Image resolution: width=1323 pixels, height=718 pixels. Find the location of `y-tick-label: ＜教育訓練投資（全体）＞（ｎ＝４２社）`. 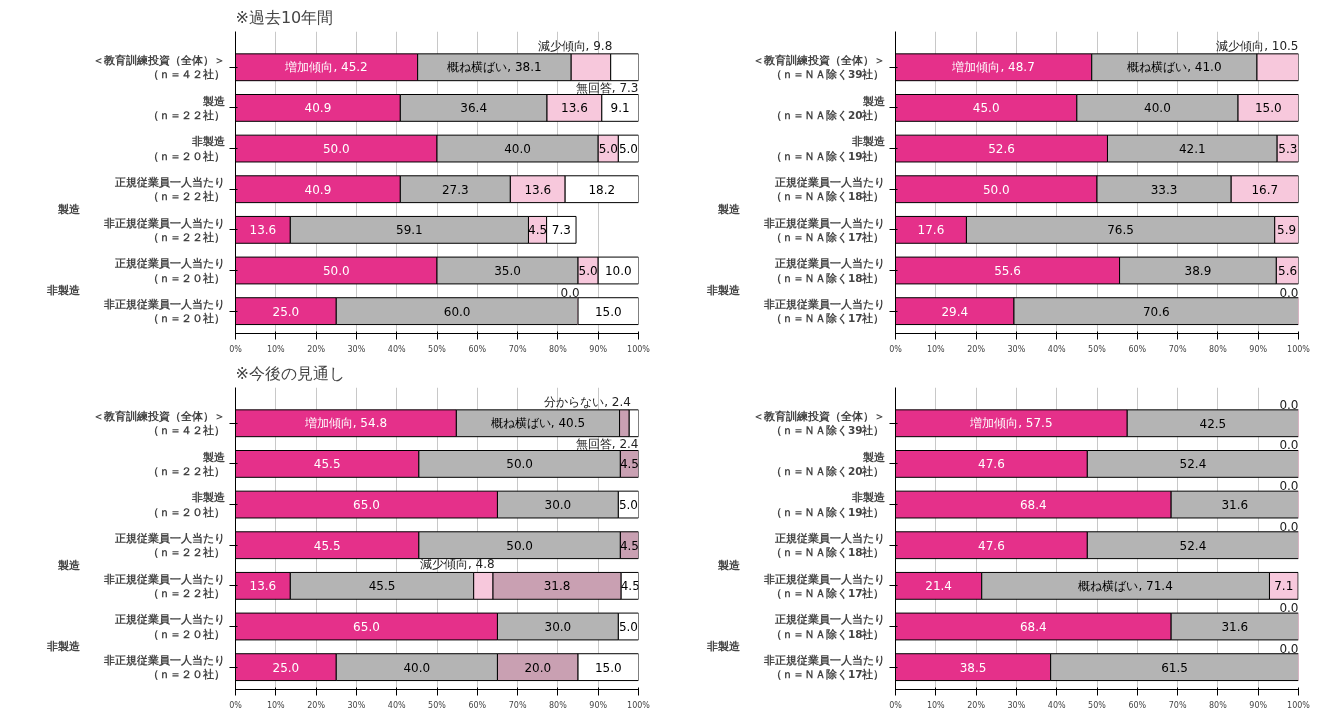

y-tick-label: ＜教育訓練投資（全体）＞（ｎ＝４２社） is located at coordinates (158, 424).